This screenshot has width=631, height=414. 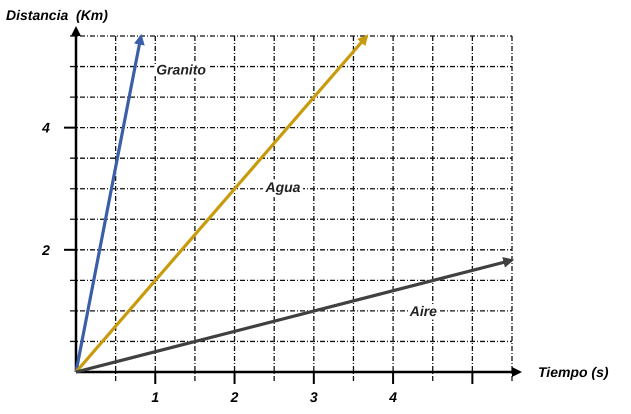 What do you see at coordinates (234, 397) in the screenshot?
I see `x-tick-label: 2` at bounding box center [234, 397].